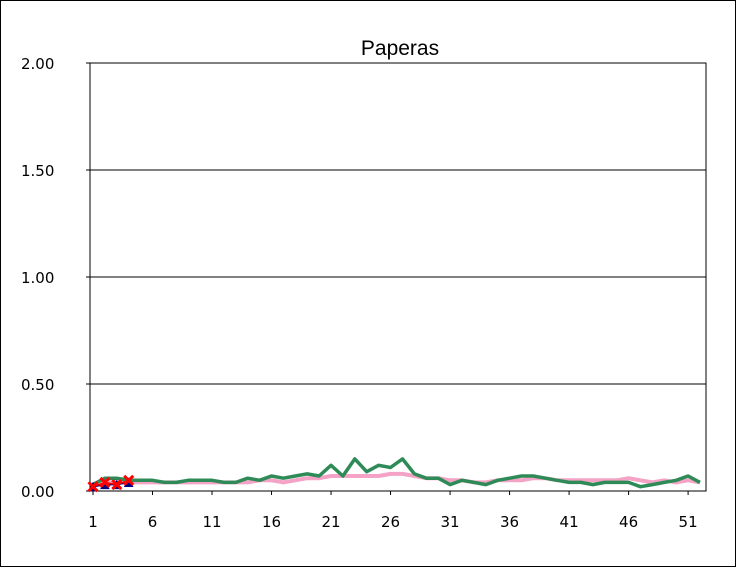  What do you see at coordinates (450, 522) in the screenshot?
I see `x-tick-label: 31` at bounding box center [450, 522].